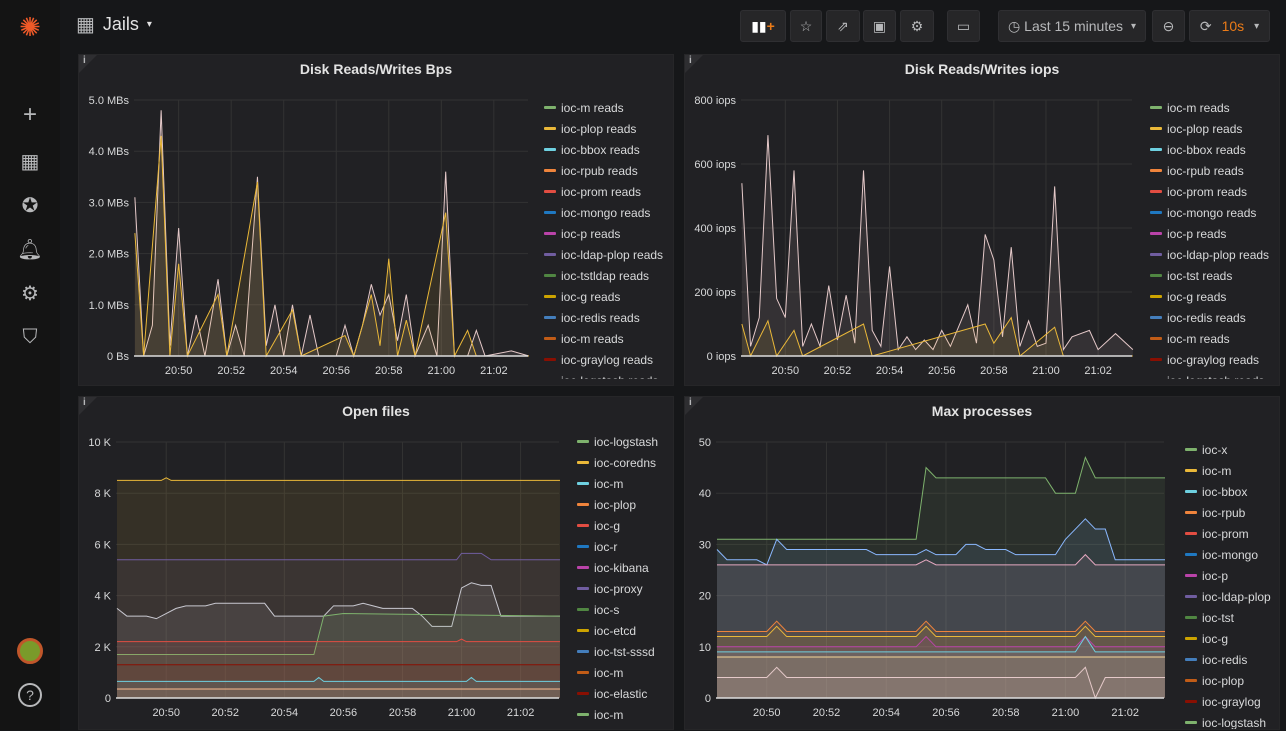 The width and height of the screenshot is (1286, 731). Describe the element at coordinates (1233, 512) in the screenshot. I see `legend-item: ioc-rpub` at that location.